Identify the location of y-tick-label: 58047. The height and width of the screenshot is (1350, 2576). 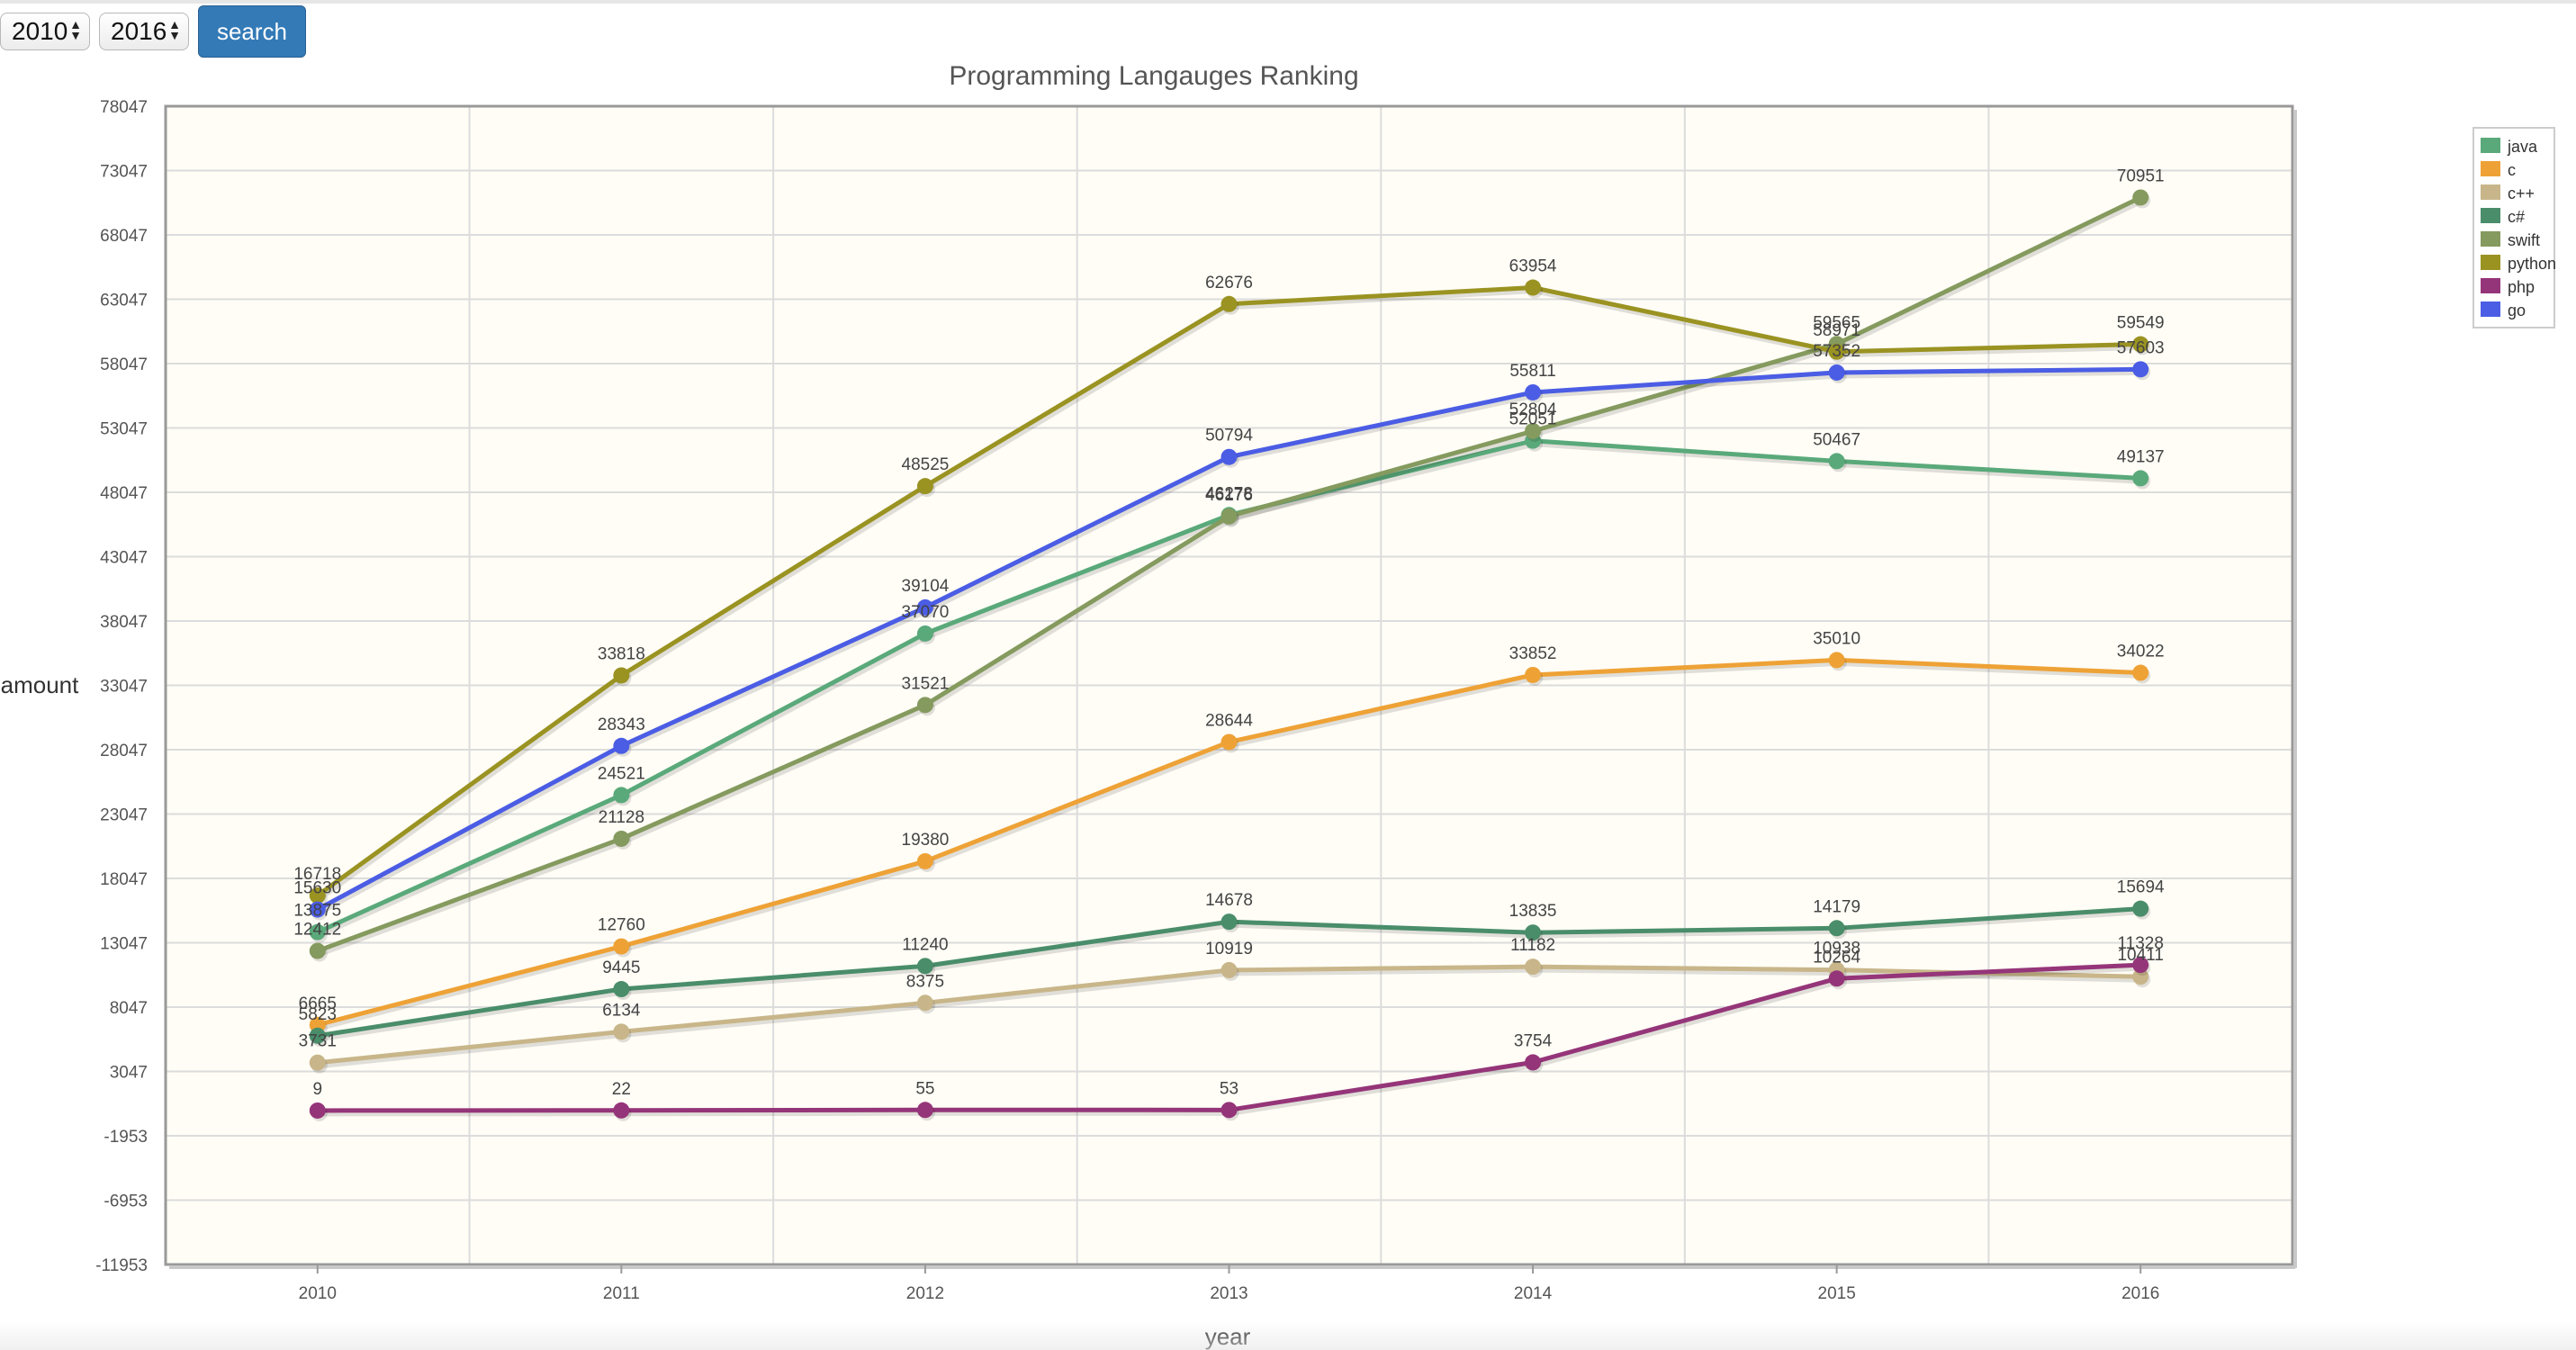
(124, 365).